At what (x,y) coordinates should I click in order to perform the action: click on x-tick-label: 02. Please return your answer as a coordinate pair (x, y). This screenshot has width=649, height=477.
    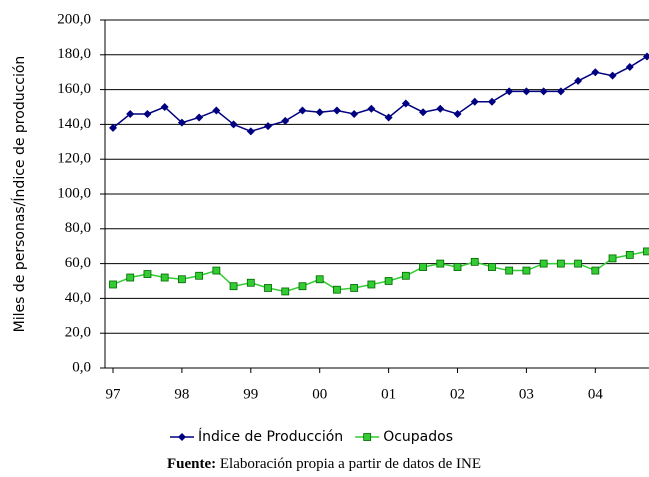
    Looking at the image, I should click on (457, 394).